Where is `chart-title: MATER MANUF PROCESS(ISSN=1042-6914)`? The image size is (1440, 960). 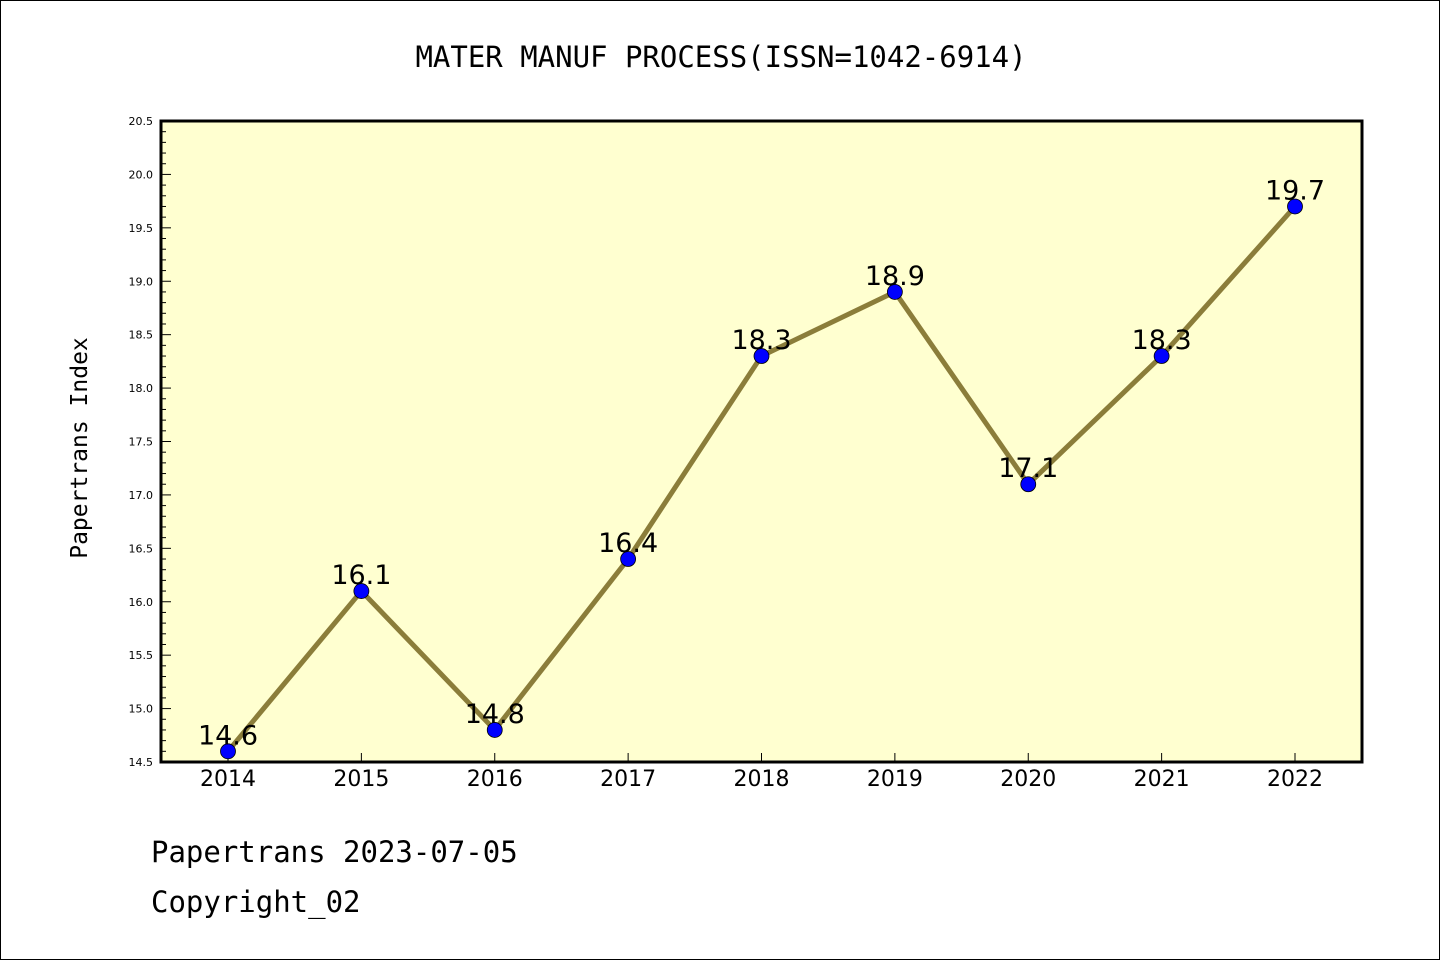
chart-title: MATER MANUF PROCESS(ISSN=1042-6914) is located at coordinates (720, 57).